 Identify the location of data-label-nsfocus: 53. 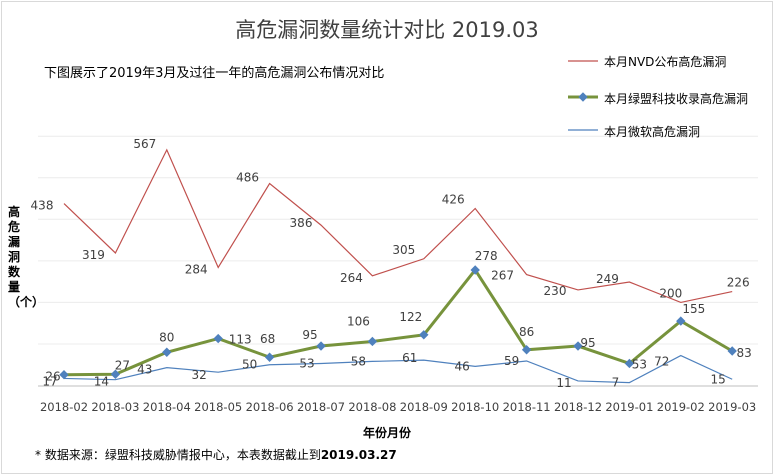
(639, 364).